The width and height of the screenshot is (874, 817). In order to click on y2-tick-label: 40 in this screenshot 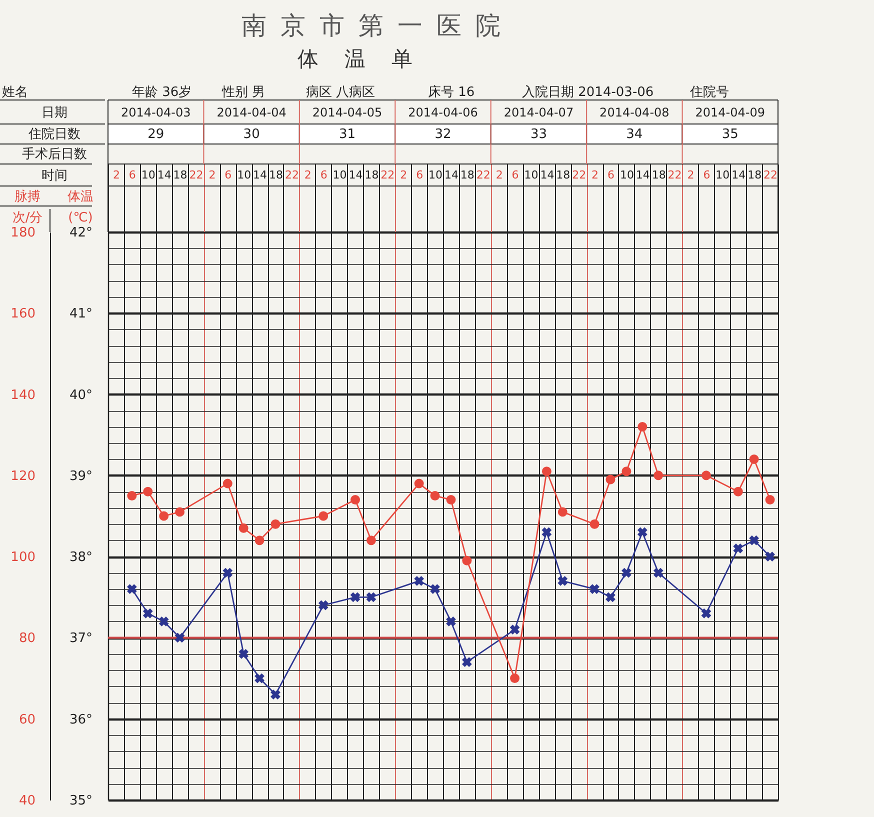, I will do `click(27, 801)`.